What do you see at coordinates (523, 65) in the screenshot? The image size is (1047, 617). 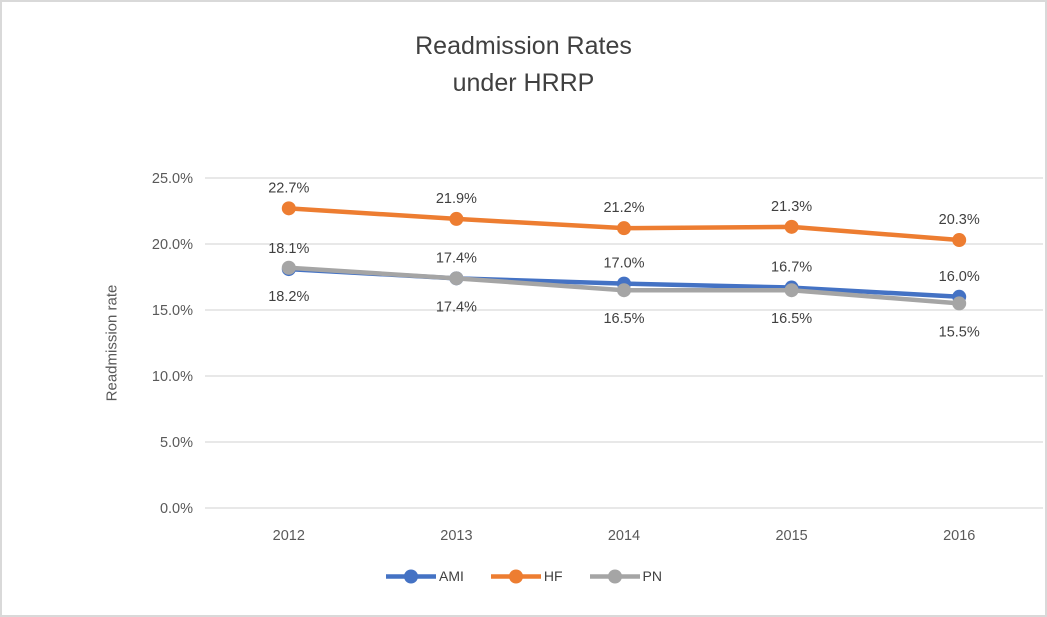 I see `chart-title: Readmission Rates under HRRP` at bounding box center [523, 65].